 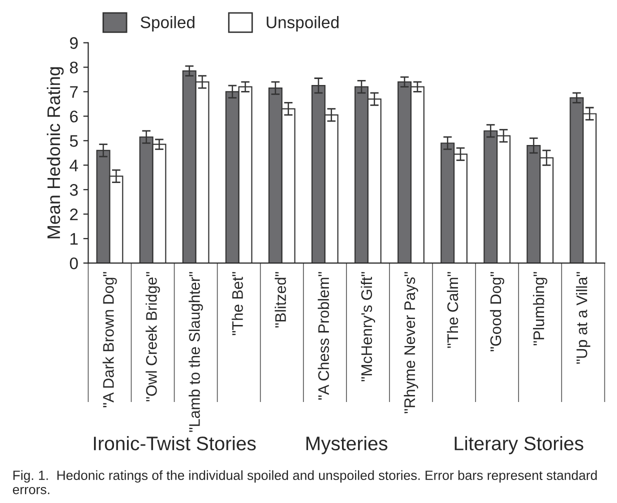 I want to click on y-axis-title: Mean Hedonic Rating, so click(x=55, y=152).